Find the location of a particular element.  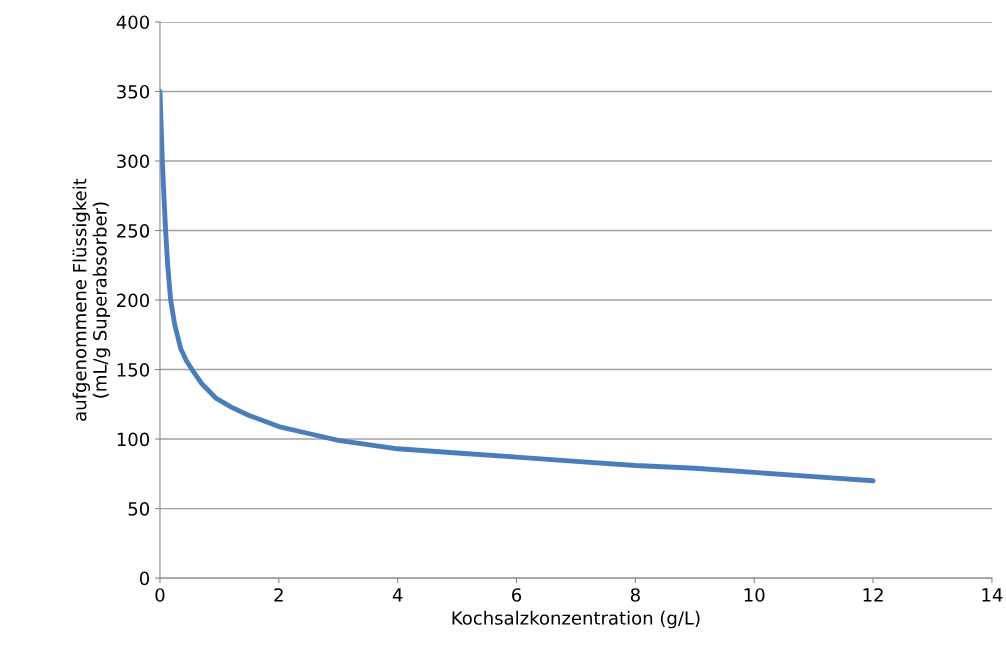

x-tick-label: 2 is located at coordinates (278, 595).